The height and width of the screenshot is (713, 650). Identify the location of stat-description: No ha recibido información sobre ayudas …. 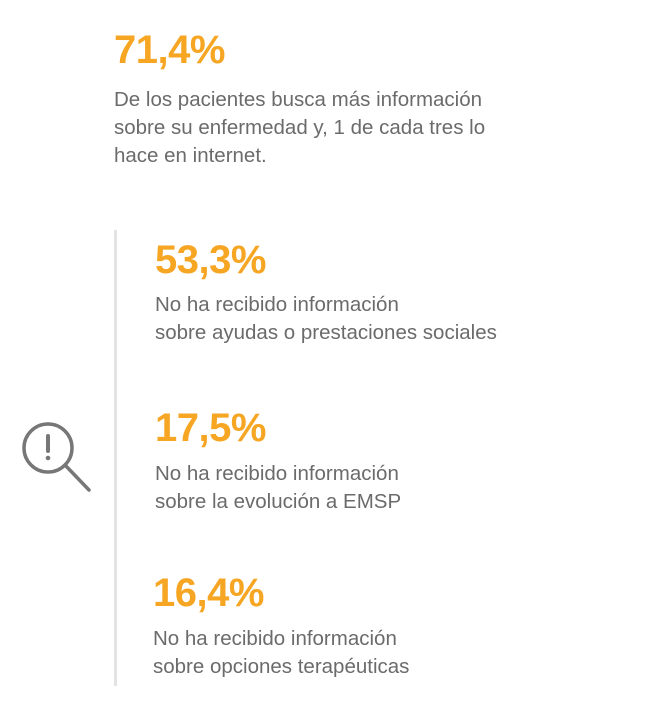
(326, 319).